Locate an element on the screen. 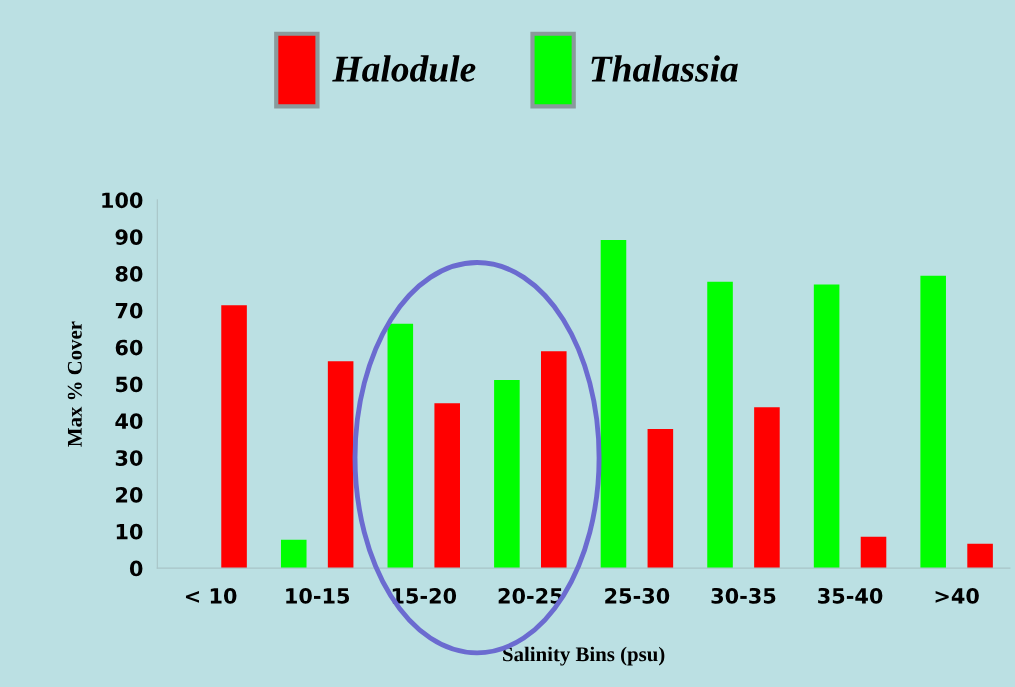  y-tick-label: 20 is located at coordinates (129, 494).